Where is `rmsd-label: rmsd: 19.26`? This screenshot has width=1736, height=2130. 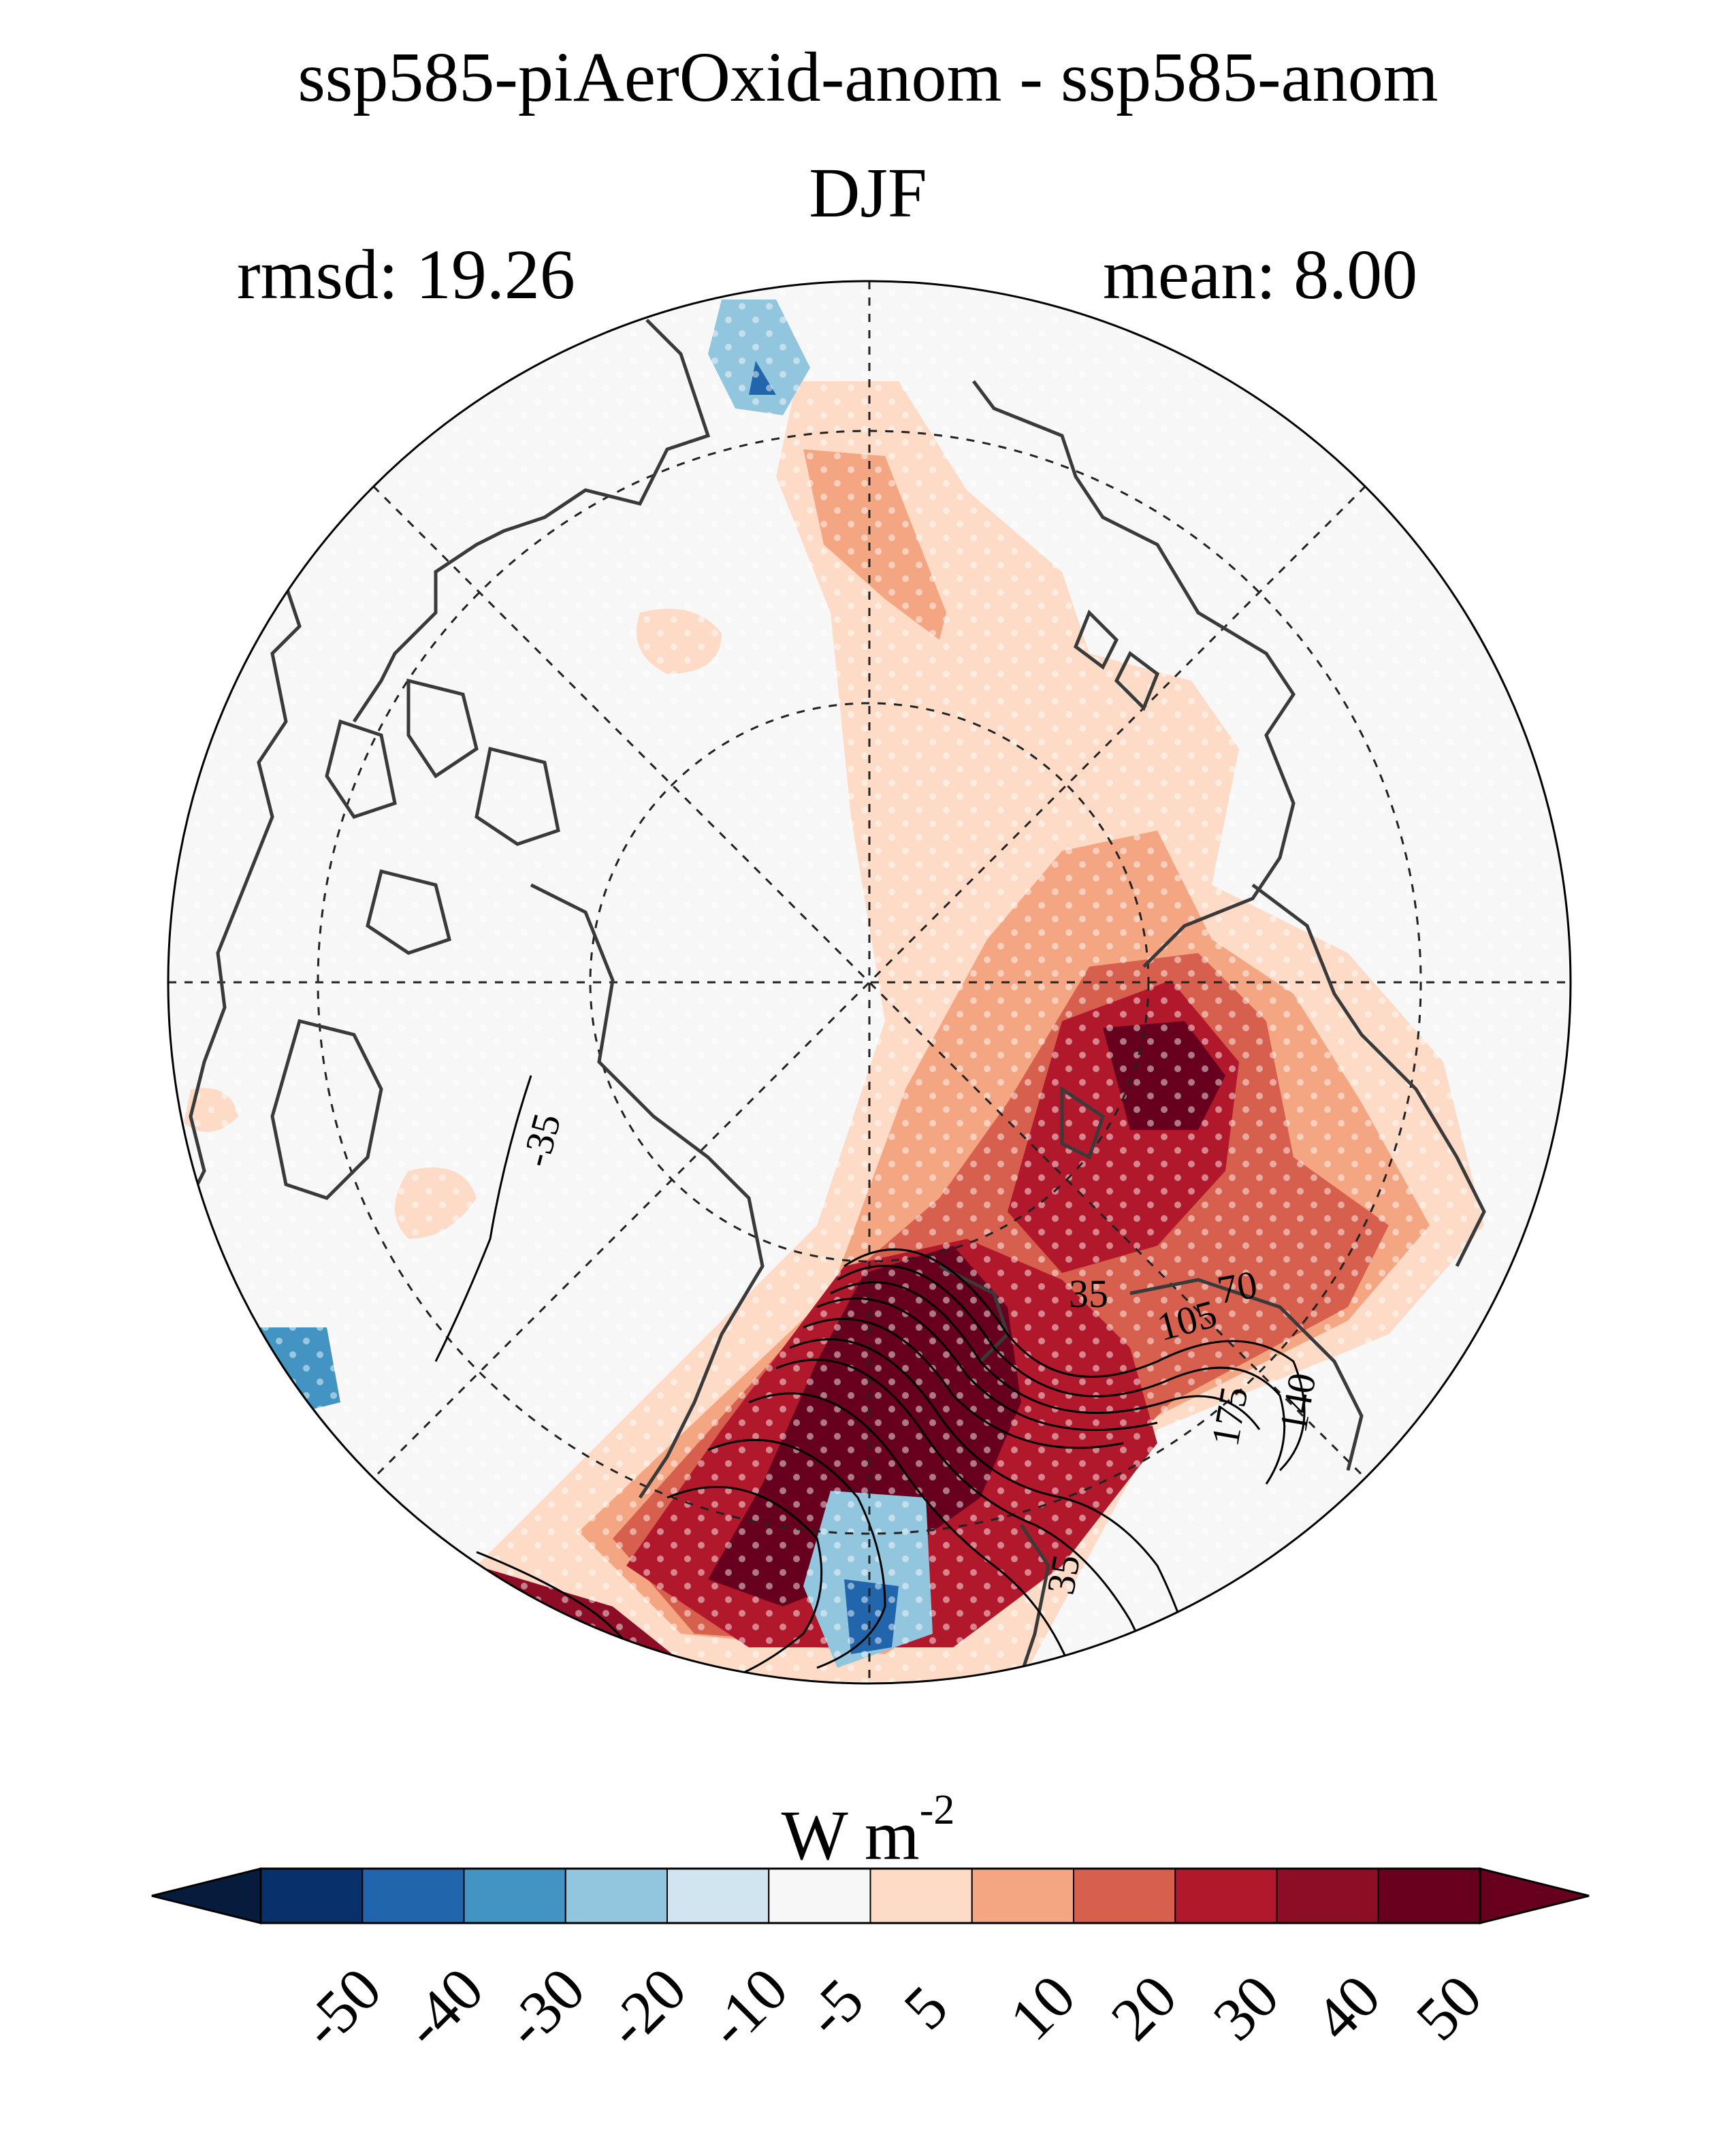
rmsd-label: rmsd: 19.26 is located at coordinates (406, 275).